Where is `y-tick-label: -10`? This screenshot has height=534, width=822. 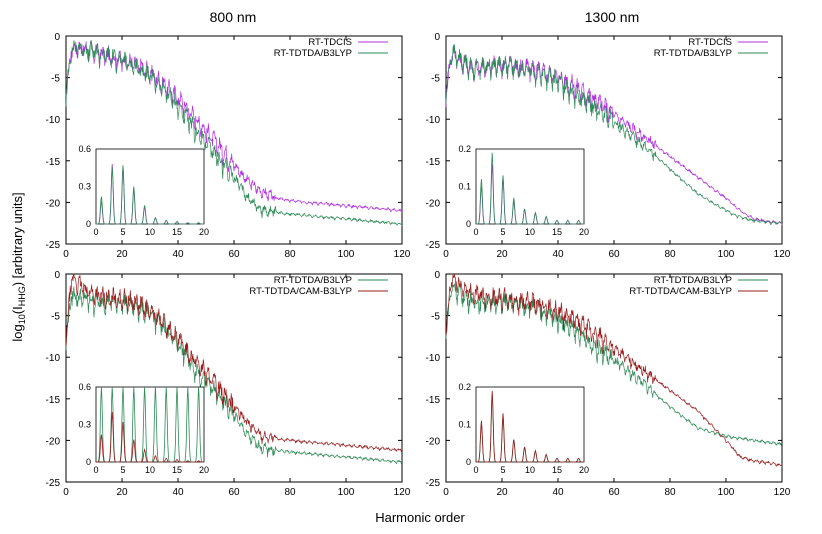 y-tick-label: -10 is located at coordinates (53, 358).